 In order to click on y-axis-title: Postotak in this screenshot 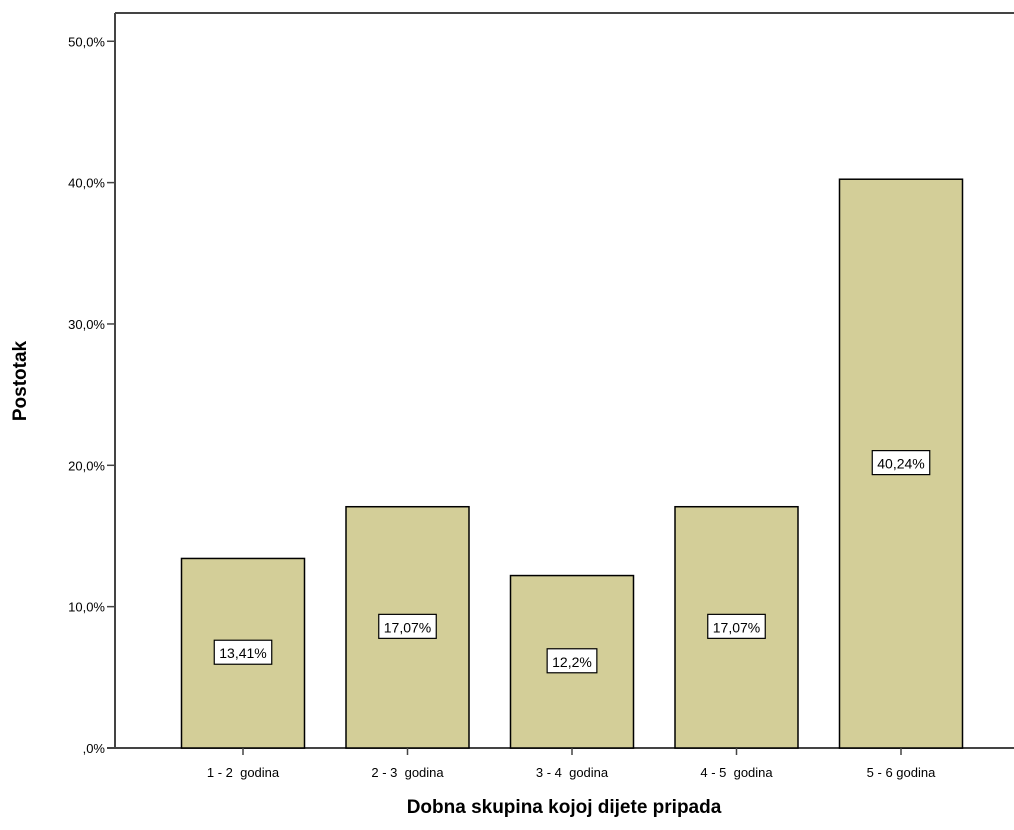, I will do `click(20, 380)`.